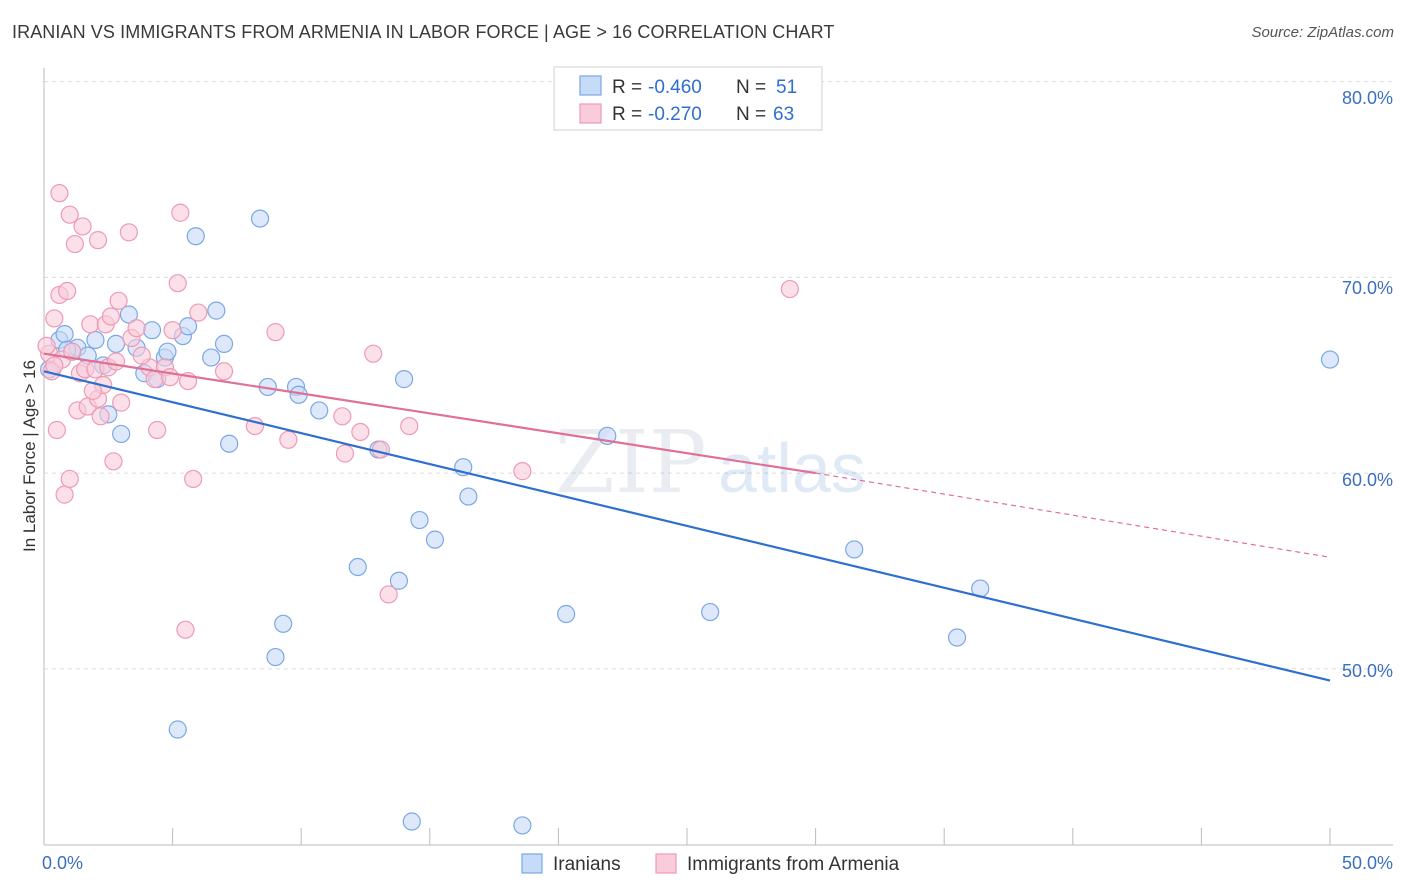  Describe the element at coordinates (631, 463) in the screenshot. I see `watermark-zip: ZIP` at that location.